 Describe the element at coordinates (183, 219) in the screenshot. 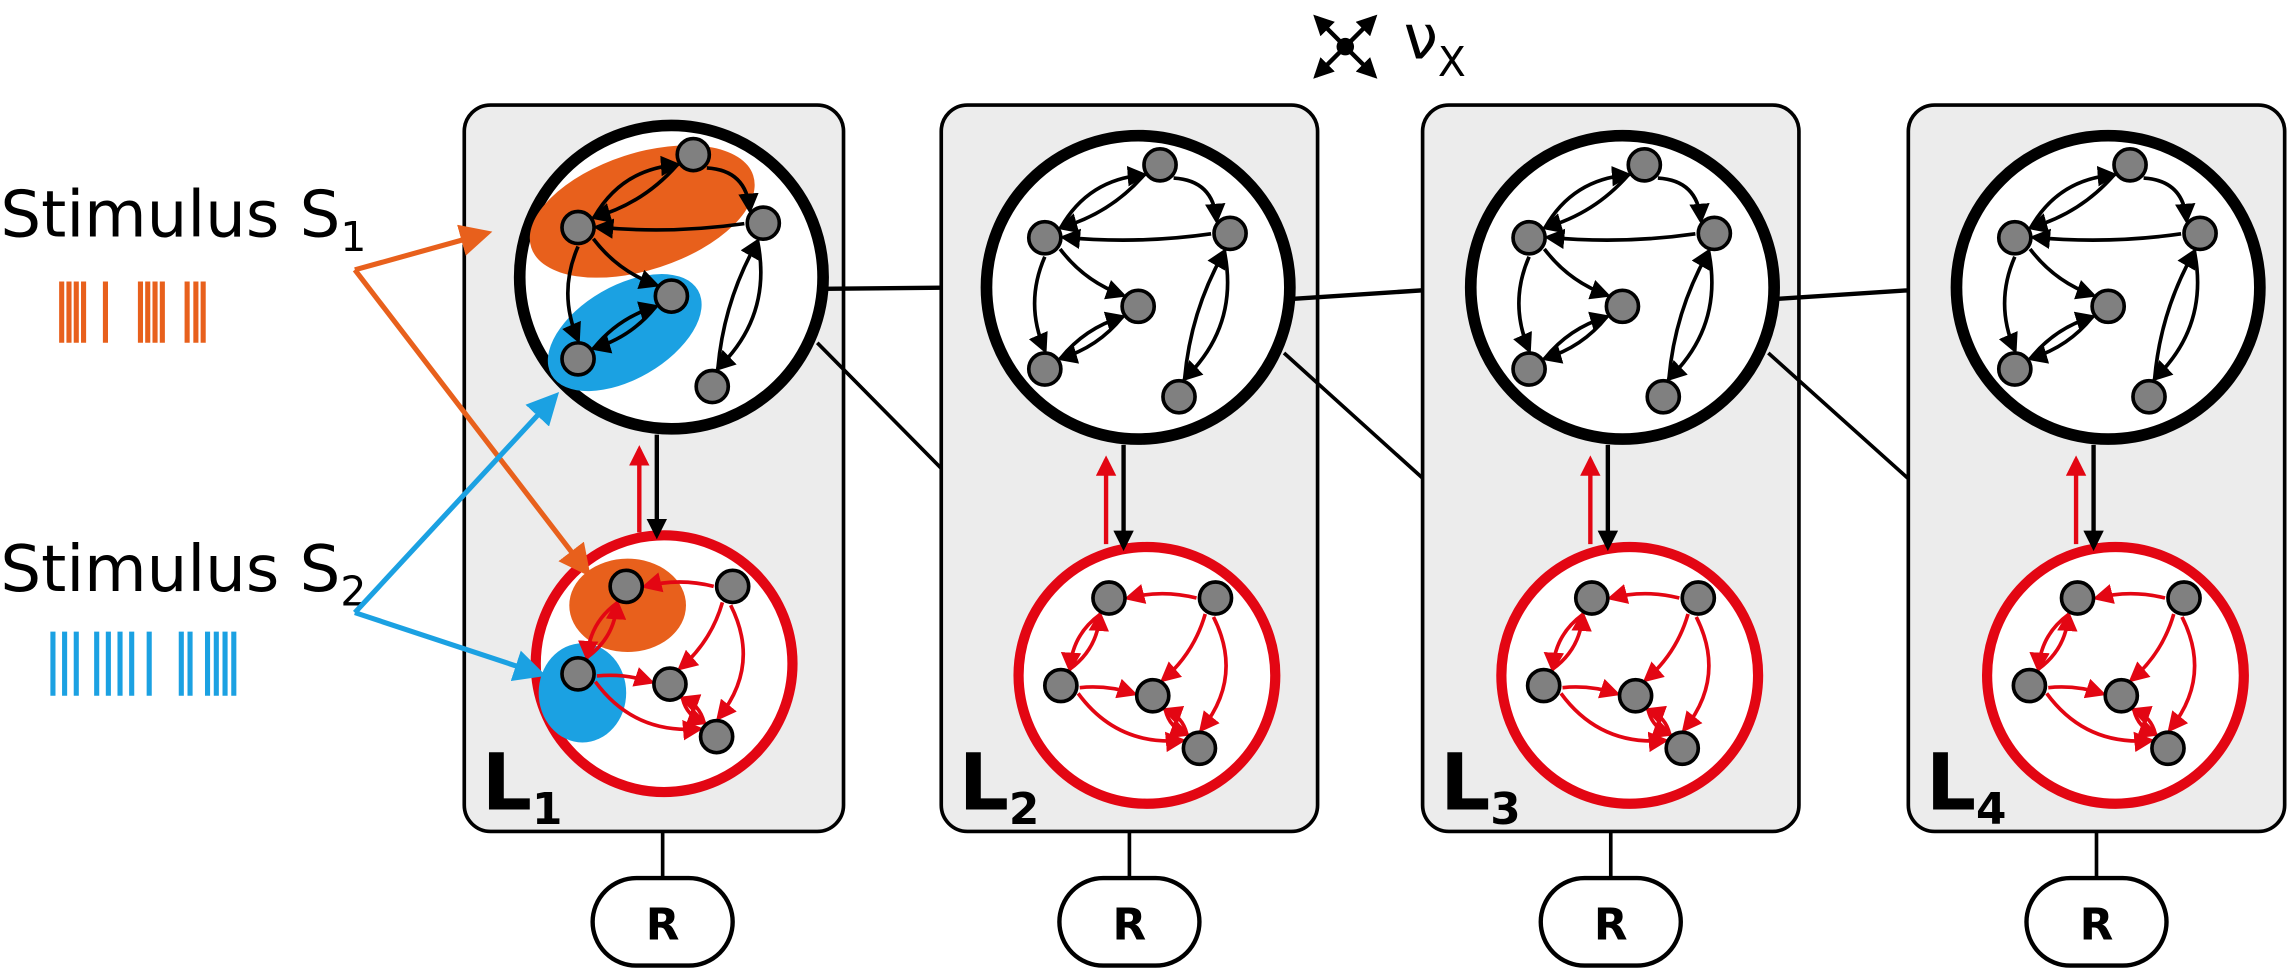

I see `stimulus-label: Stimulus S1` at that location.